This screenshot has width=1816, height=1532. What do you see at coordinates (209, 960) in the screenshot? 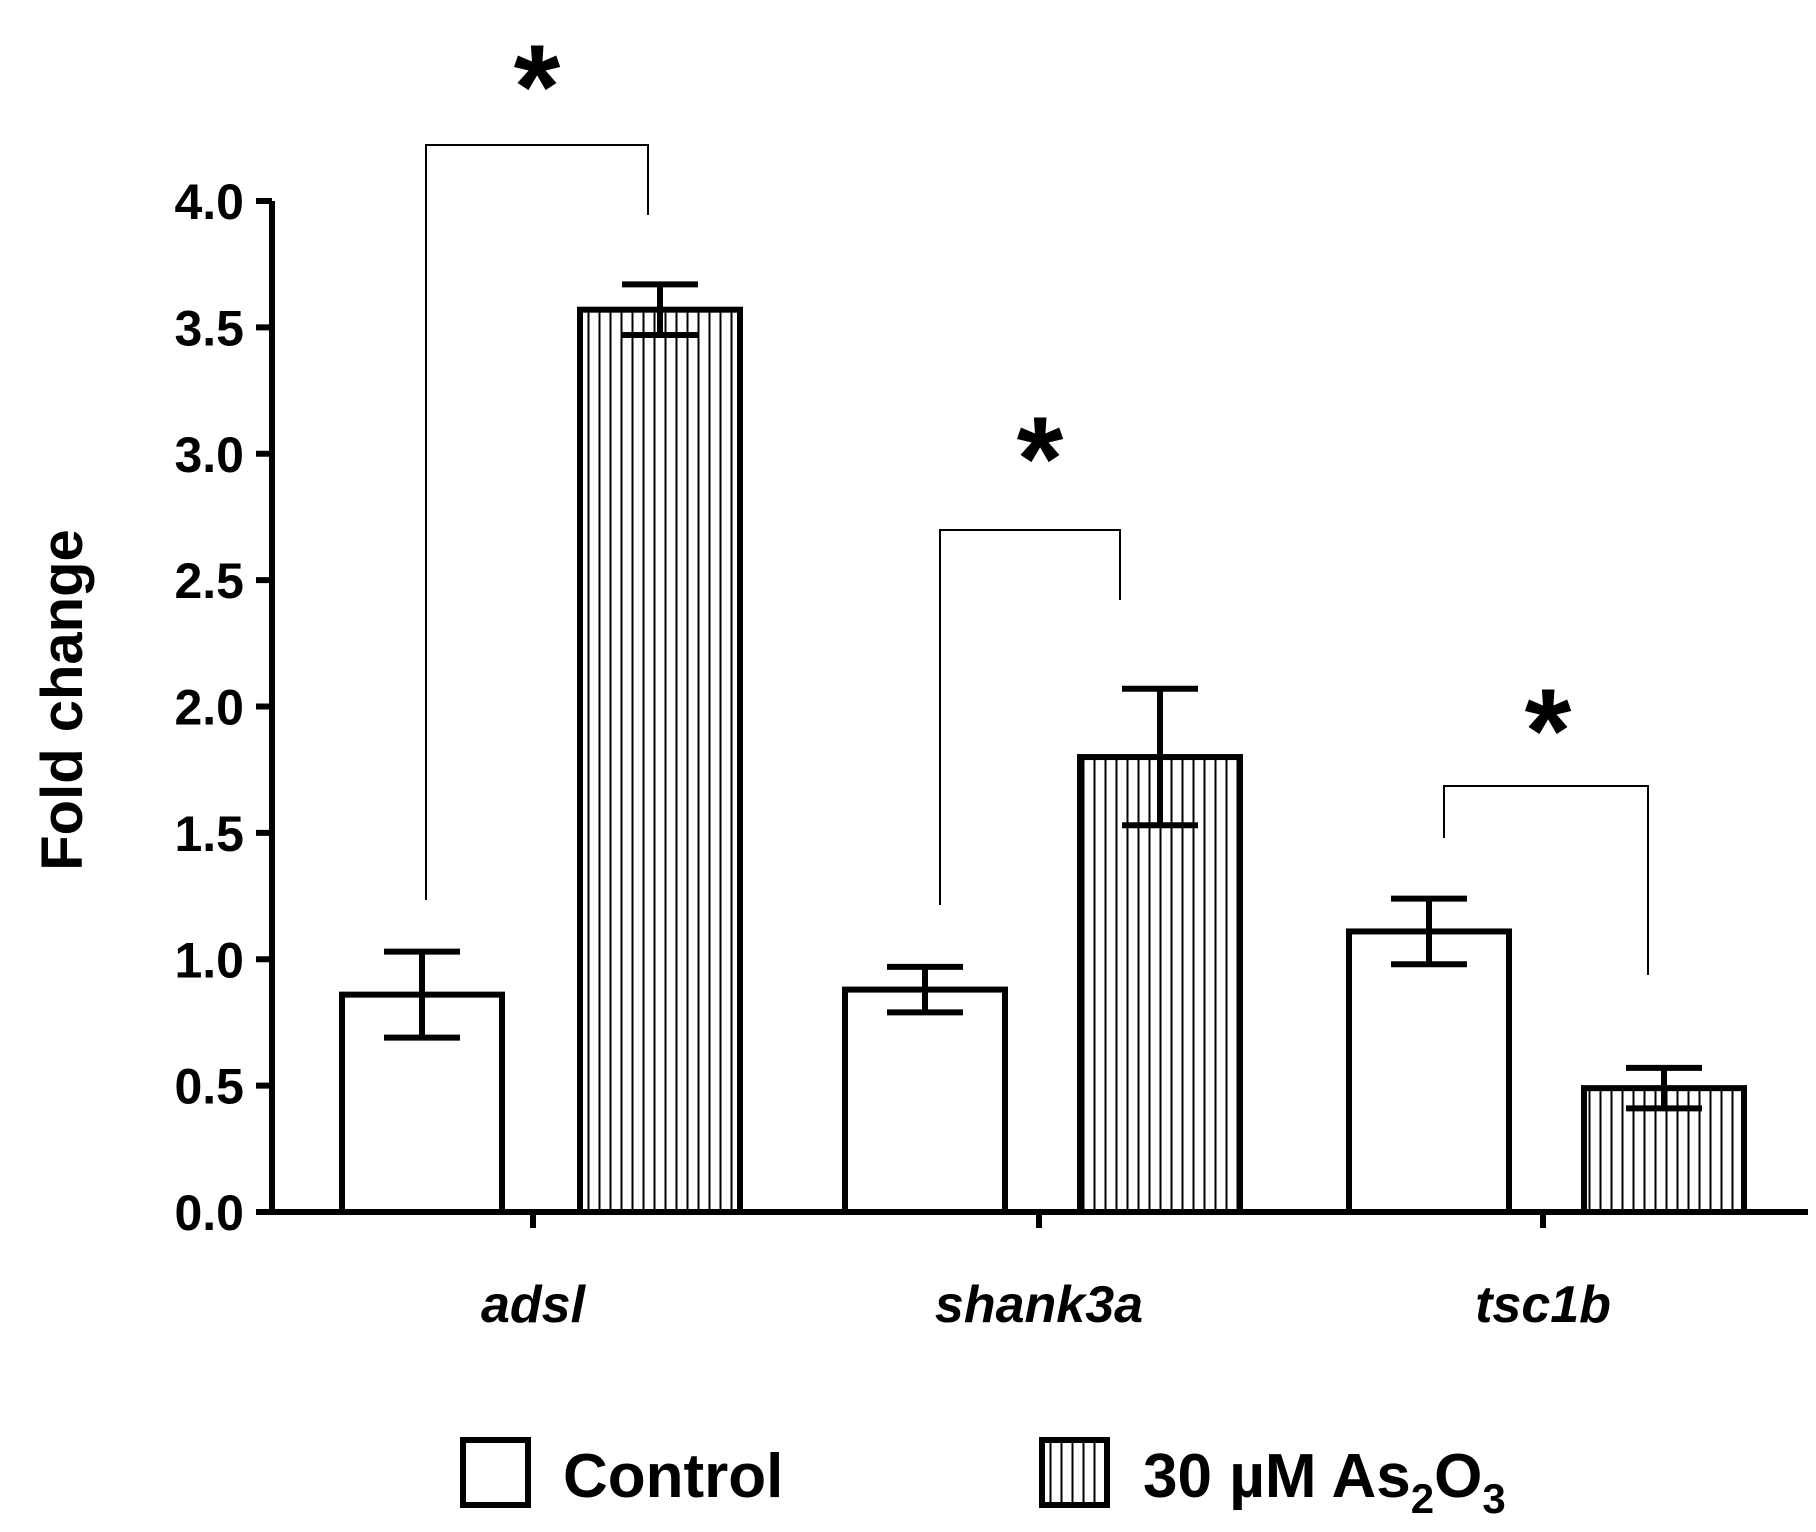
I see `y-tick-label: 1.0` at bounding box center [209, 960].